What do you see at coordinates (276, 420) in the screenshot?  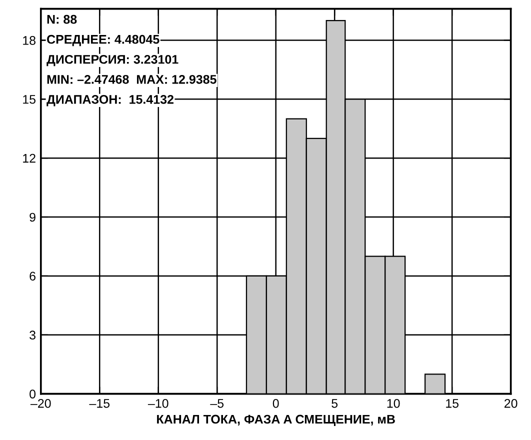 I see `x-axis-title: КАНАЛ ТОКА, ФАЗА A СМЕЩЕНИЕ, мВ` at bounding box center [276, 420].